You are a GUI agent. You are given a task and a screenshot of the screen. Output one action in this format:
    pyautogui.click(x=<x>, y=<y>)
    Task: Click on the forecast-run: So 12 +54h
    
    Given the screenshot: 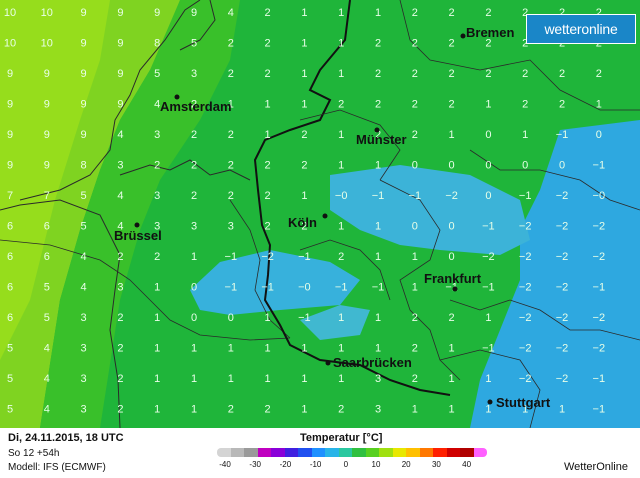 What is the action you would take?
    pyautogui.click(x=34, y=453)
    